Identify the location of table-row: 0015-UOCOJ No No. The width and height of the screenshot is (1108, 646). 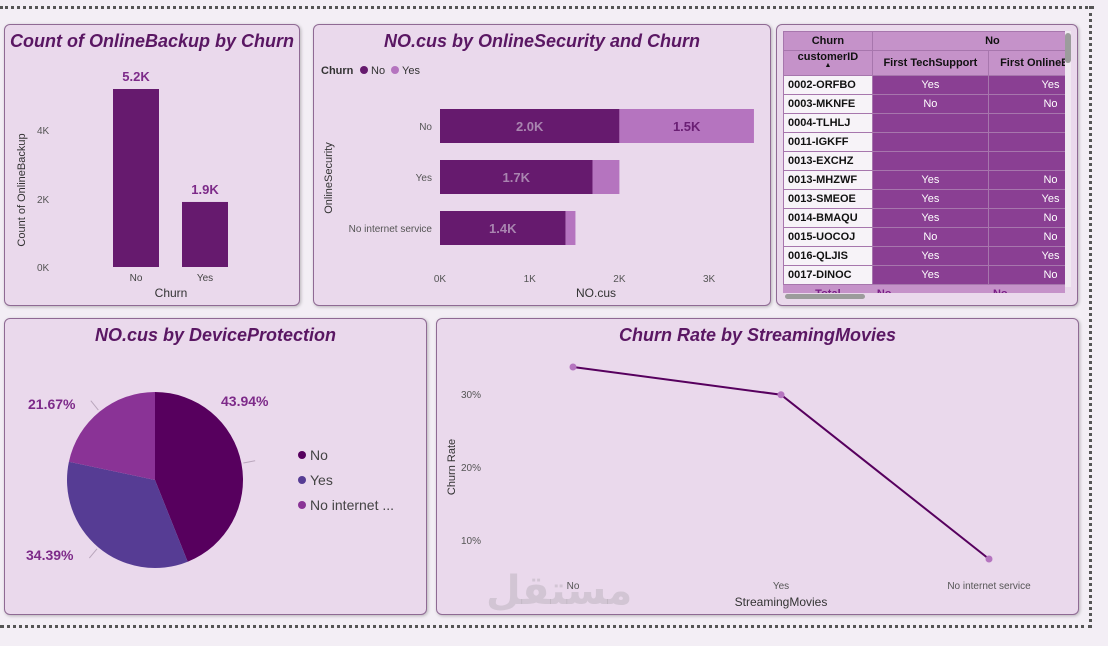
(924, 237).